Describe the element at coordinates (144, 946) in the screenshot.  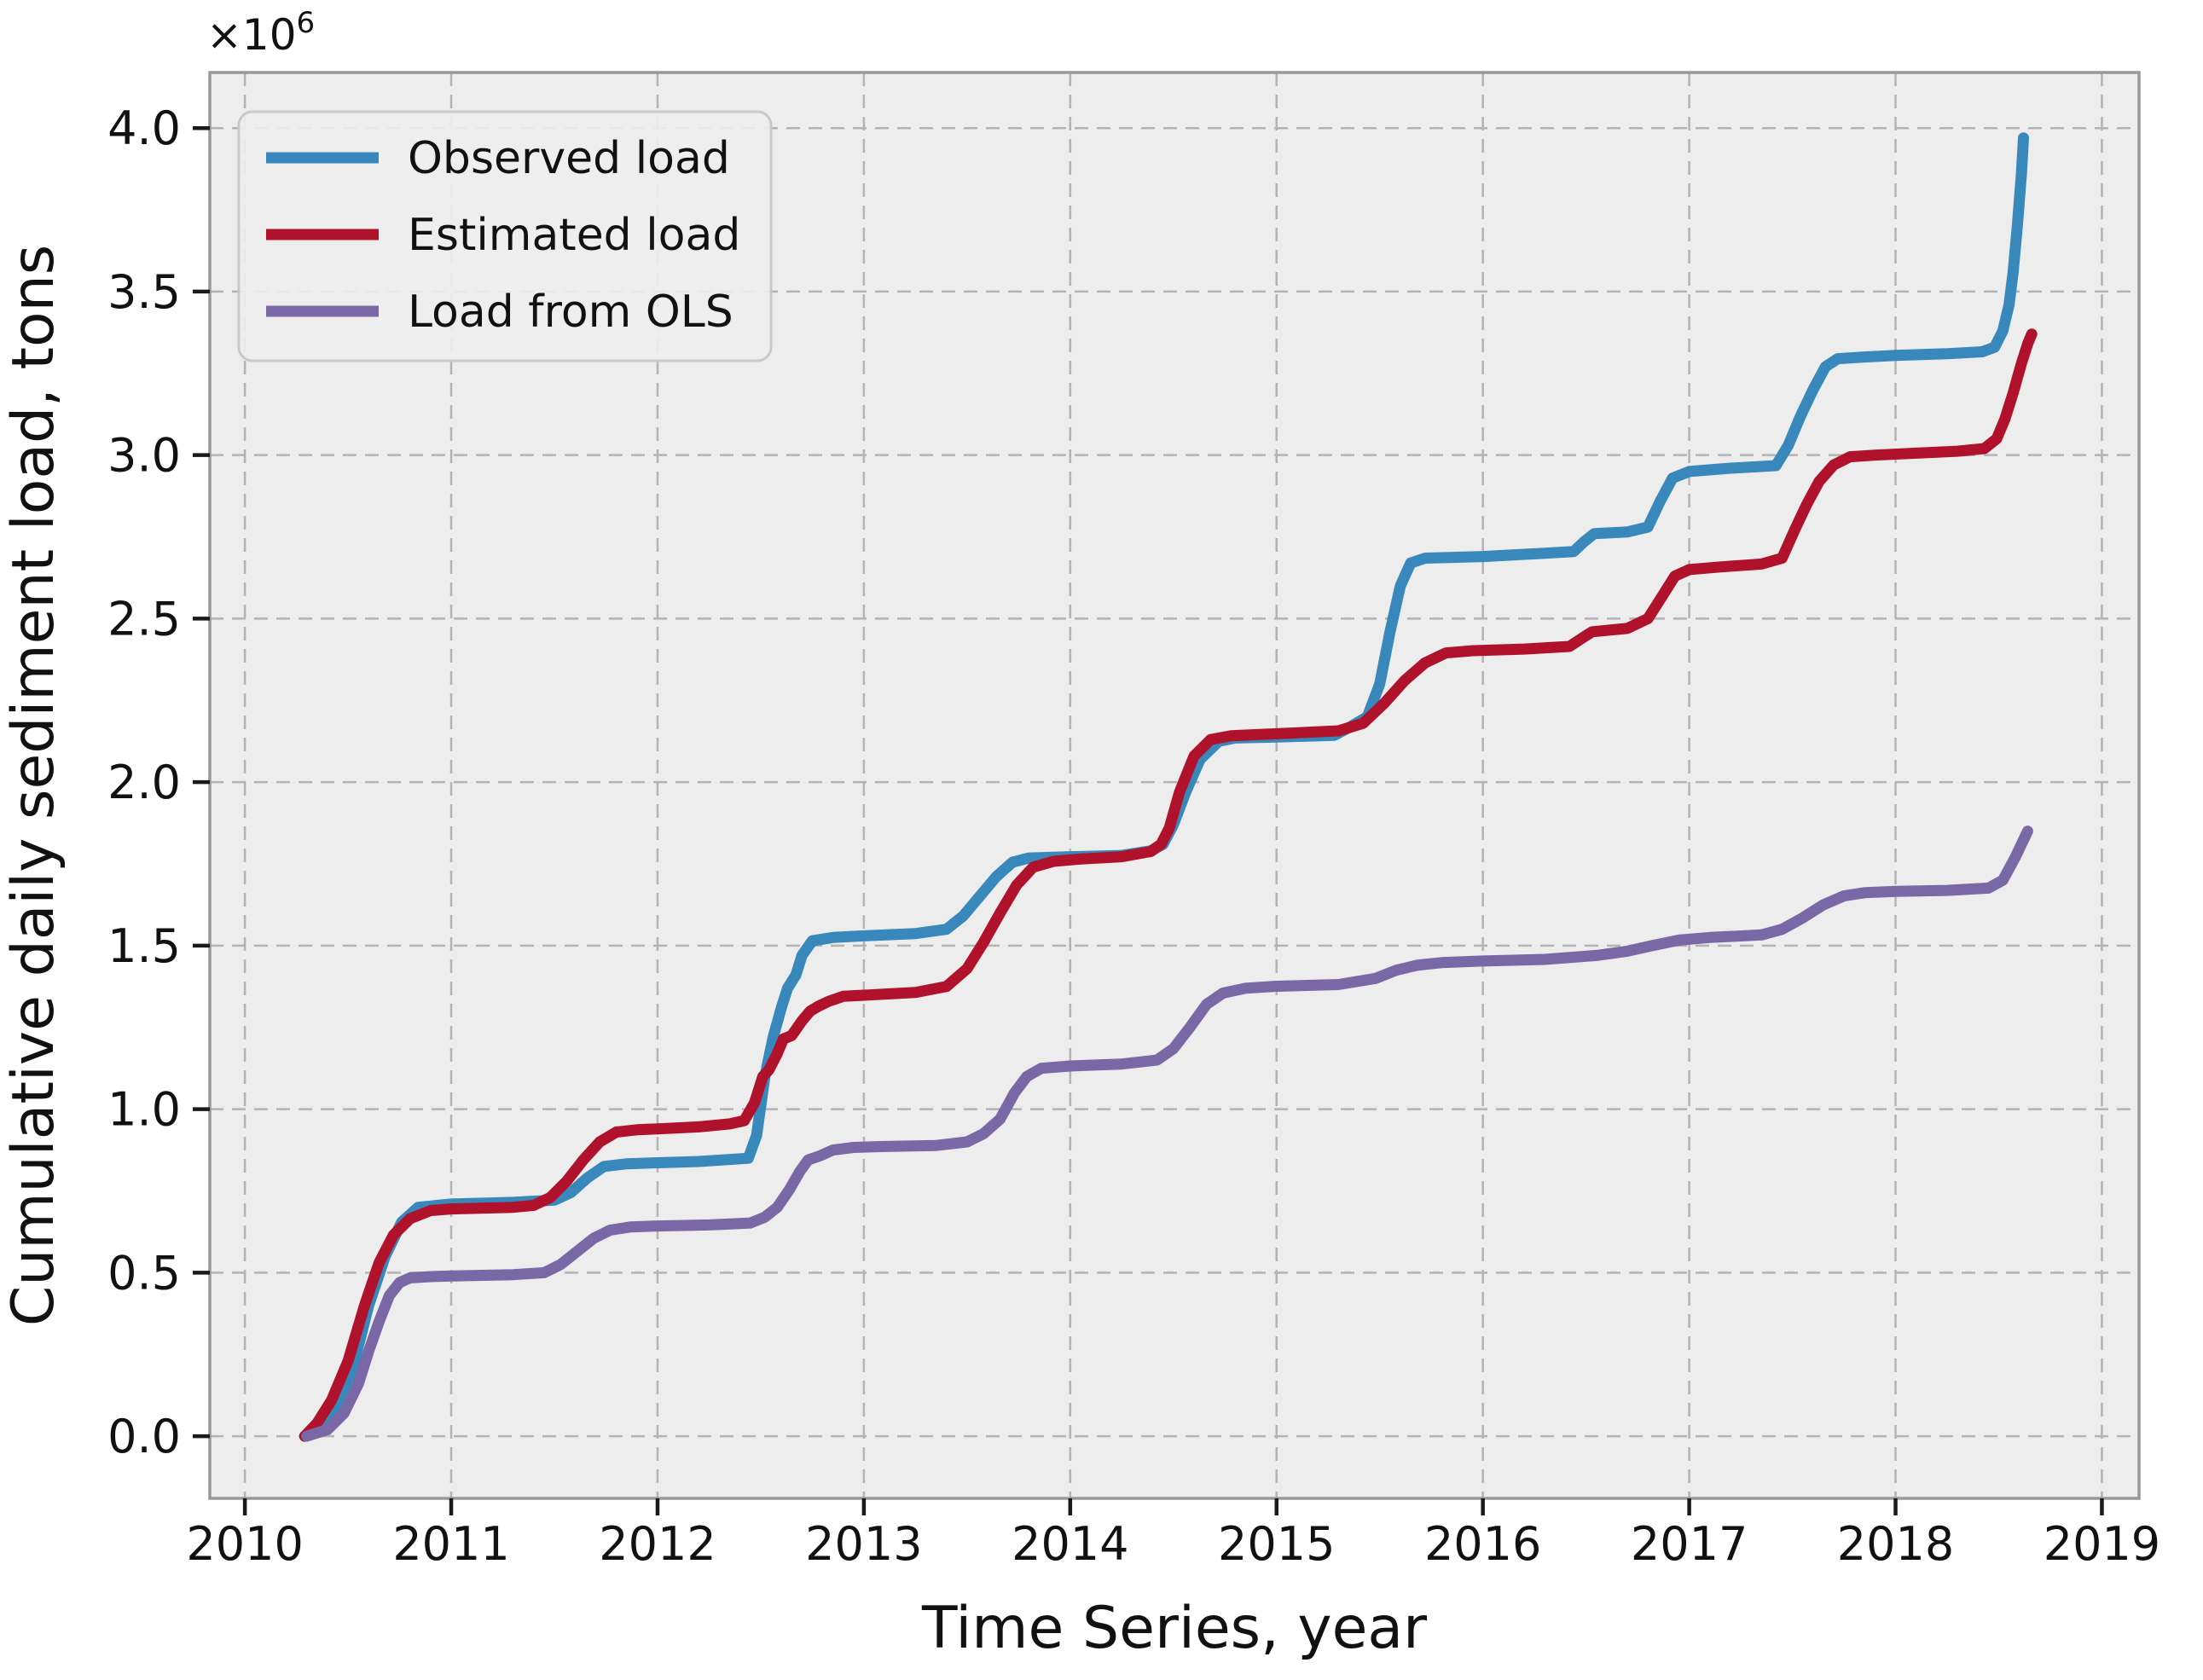
I see `y-tick-label: 1.5` at that location.